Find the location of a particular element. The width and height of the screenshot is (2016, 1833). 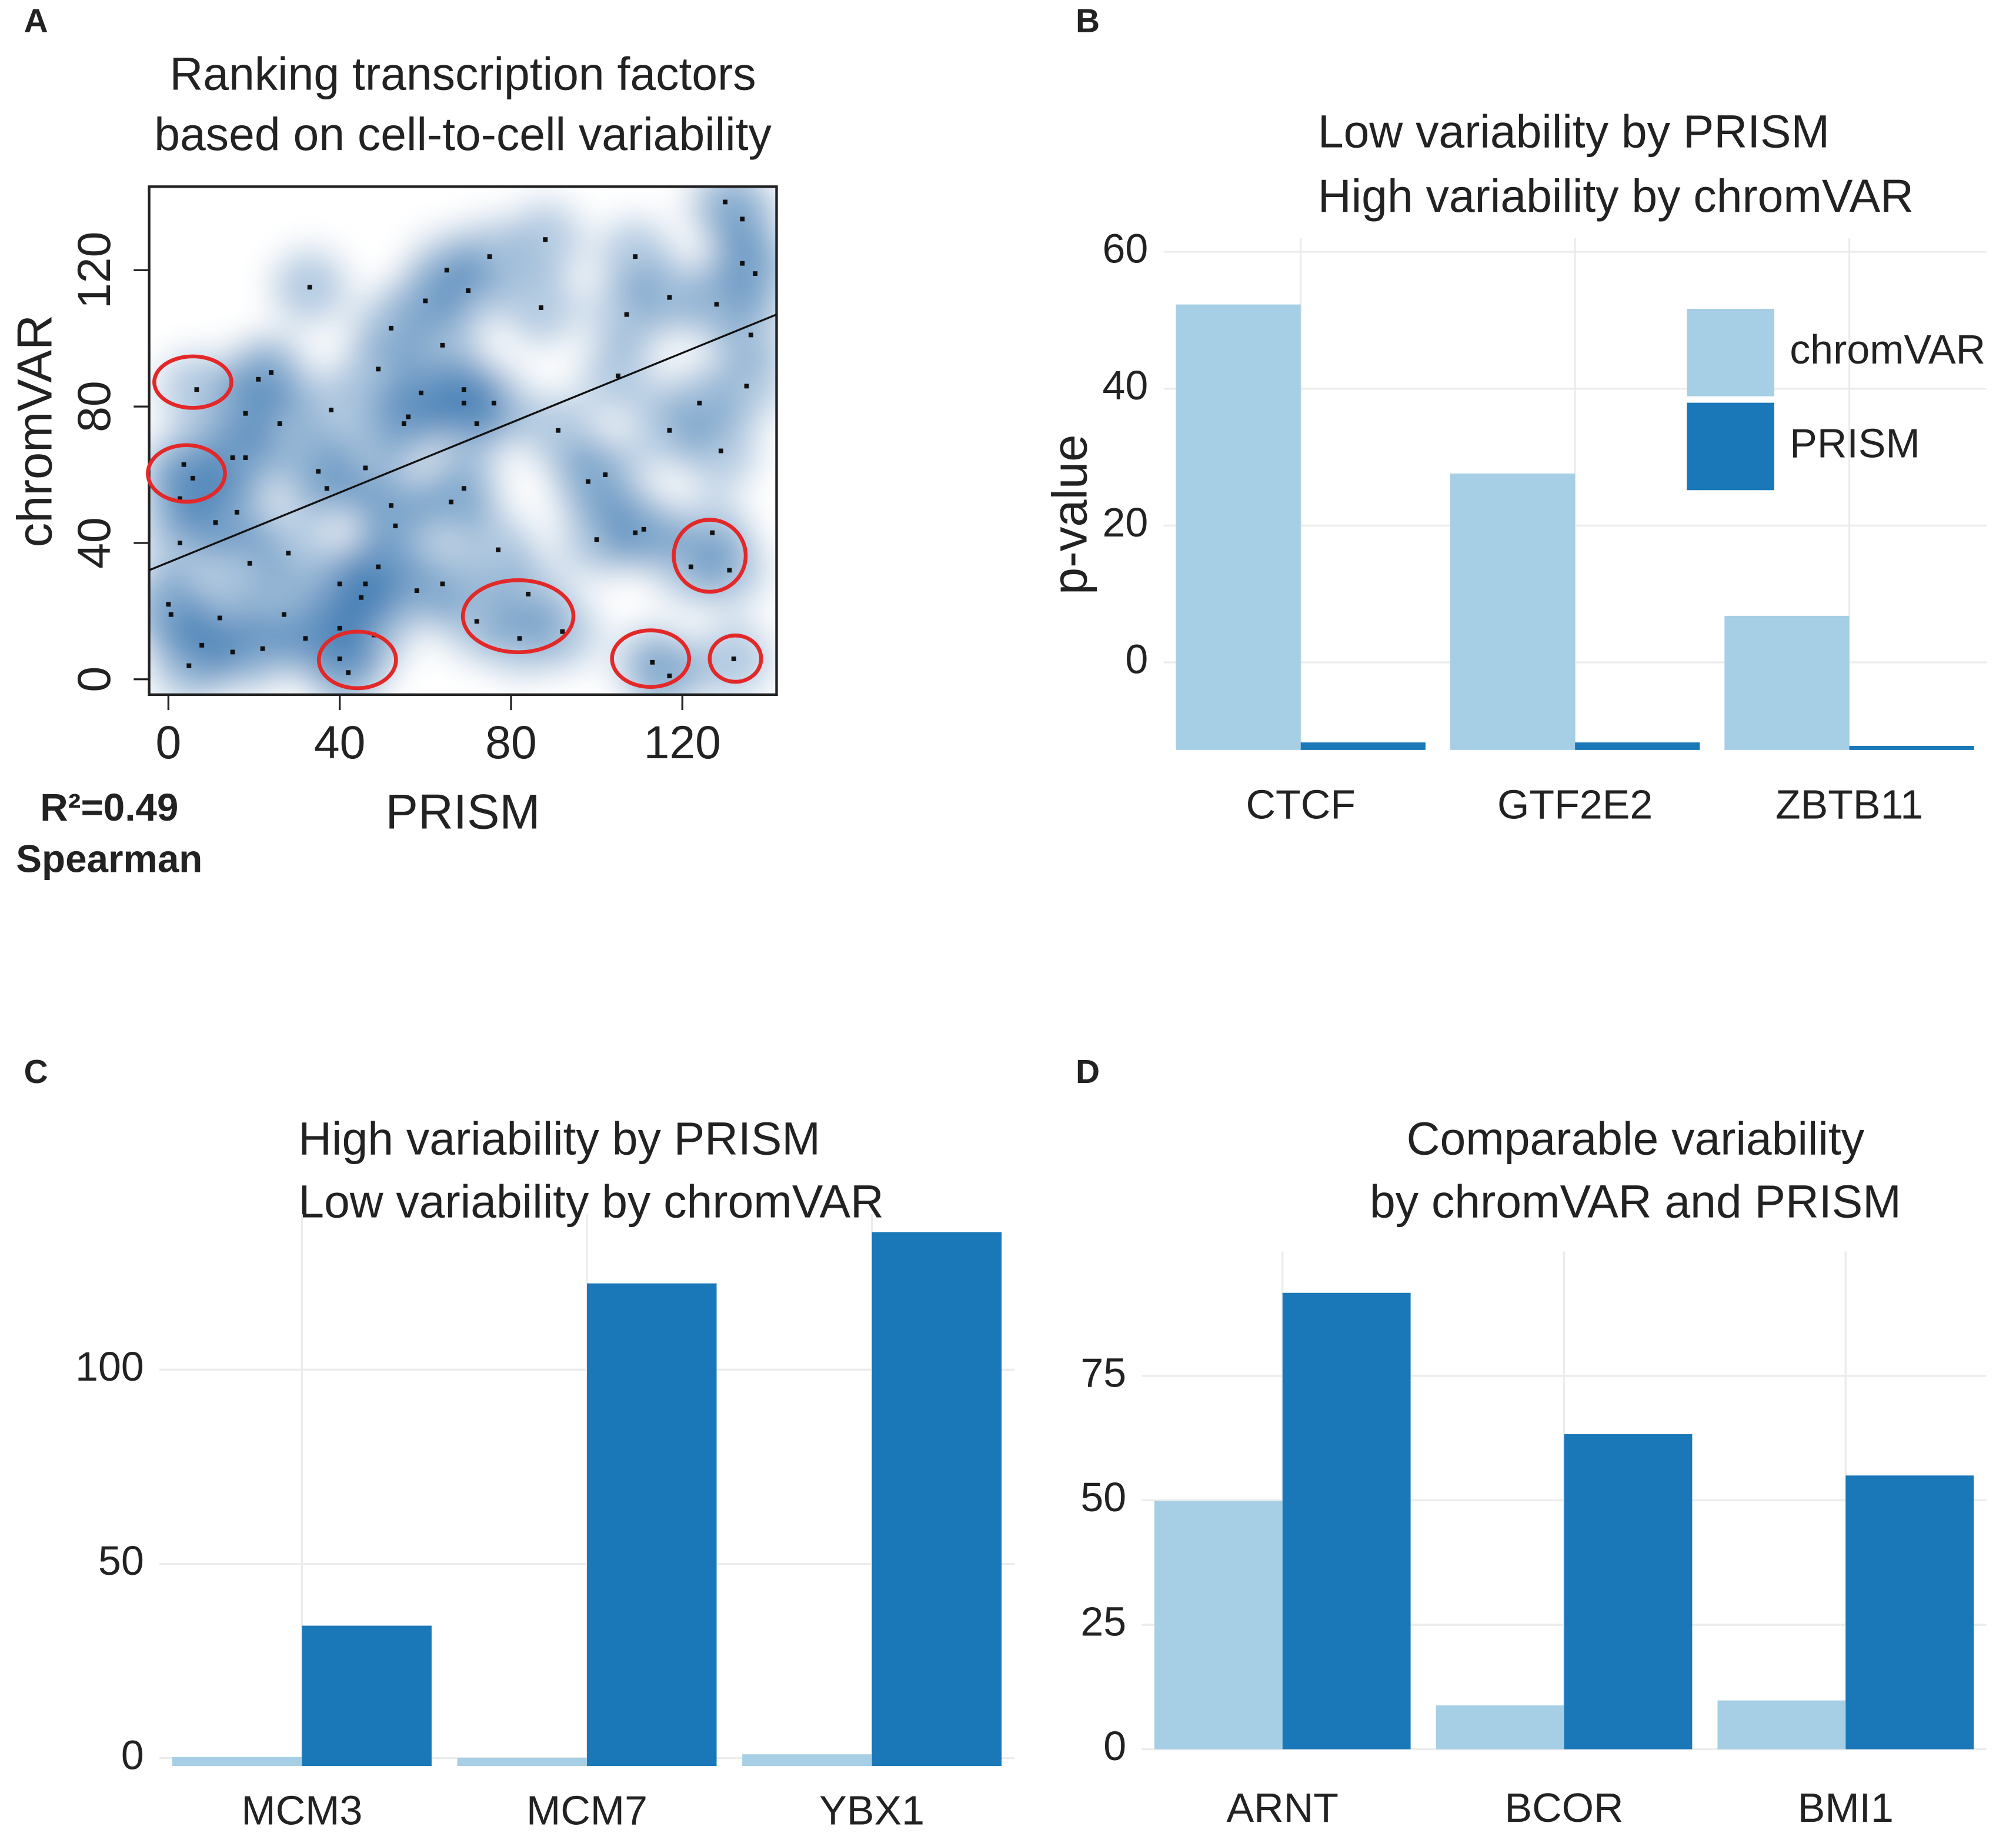

density-layer is located at coordinates (463, 440).